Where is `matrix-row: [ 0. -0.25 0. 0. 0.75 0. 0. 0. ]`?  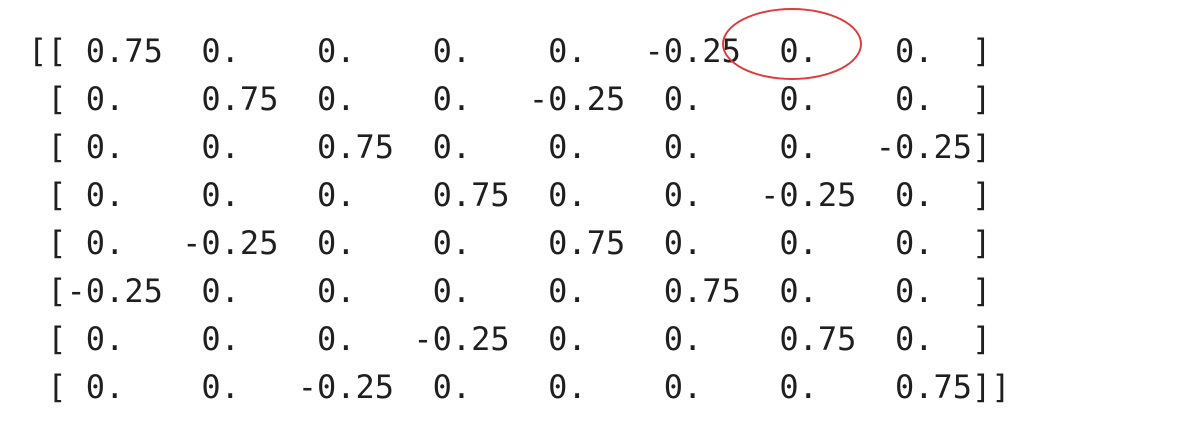 matrix-row: [ 0. -0.25 0. 0. 0.75 0. 0. 0. ] is located at coordinates (510, 243).